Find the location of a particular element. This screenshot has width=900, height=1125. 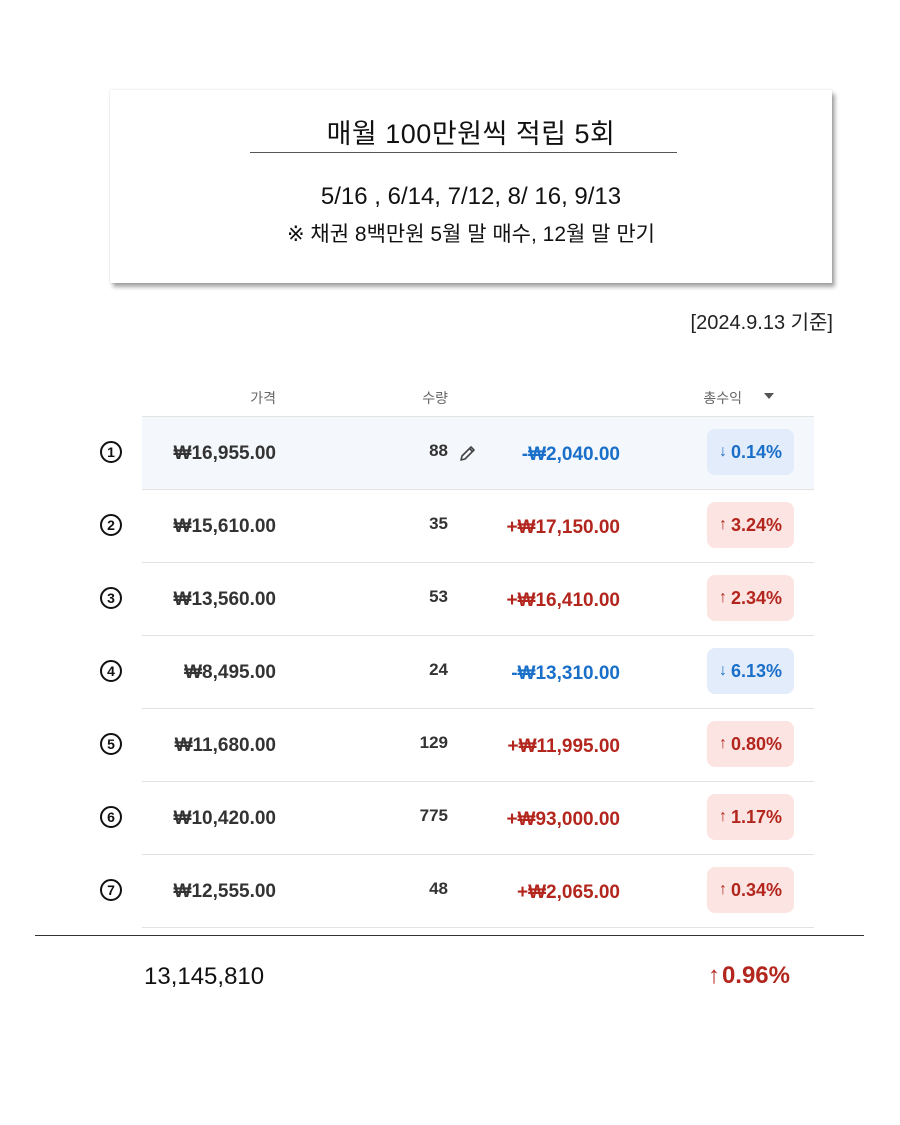

header-price: 가격 is located at coordinates (263, 398).